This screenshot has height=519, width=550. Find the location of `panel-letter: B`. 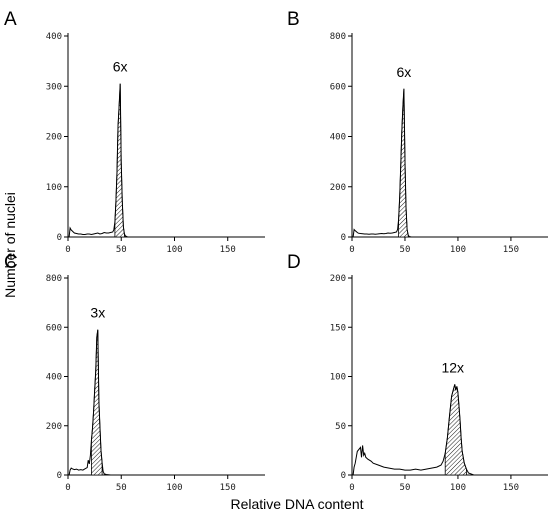

panel-letter: B is located at coordinates (293, 19).